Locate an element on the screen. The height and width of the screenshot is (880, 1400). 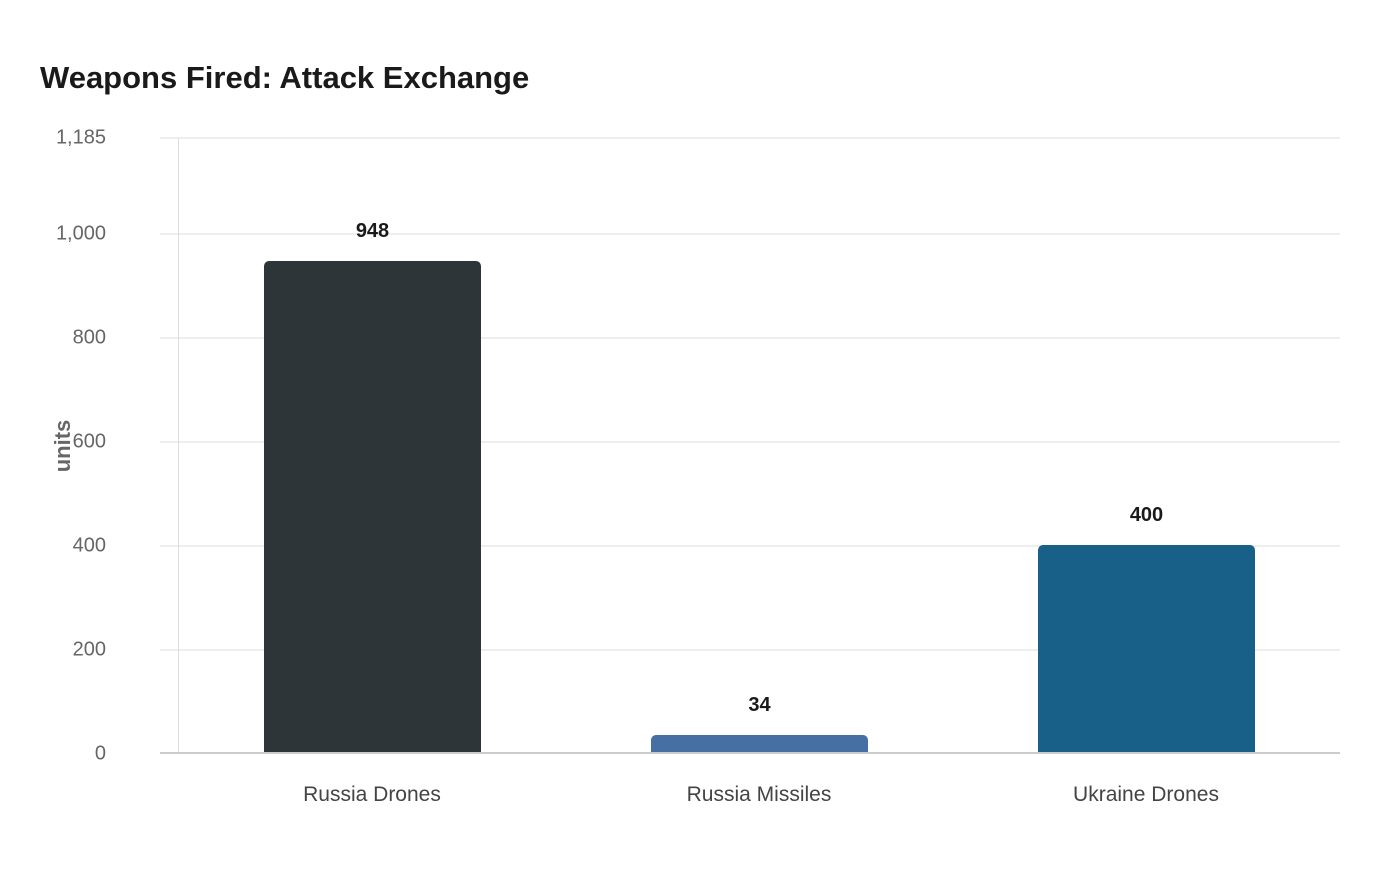
value-label-russia-missiles: 34 is located at coordinates (759, 705).